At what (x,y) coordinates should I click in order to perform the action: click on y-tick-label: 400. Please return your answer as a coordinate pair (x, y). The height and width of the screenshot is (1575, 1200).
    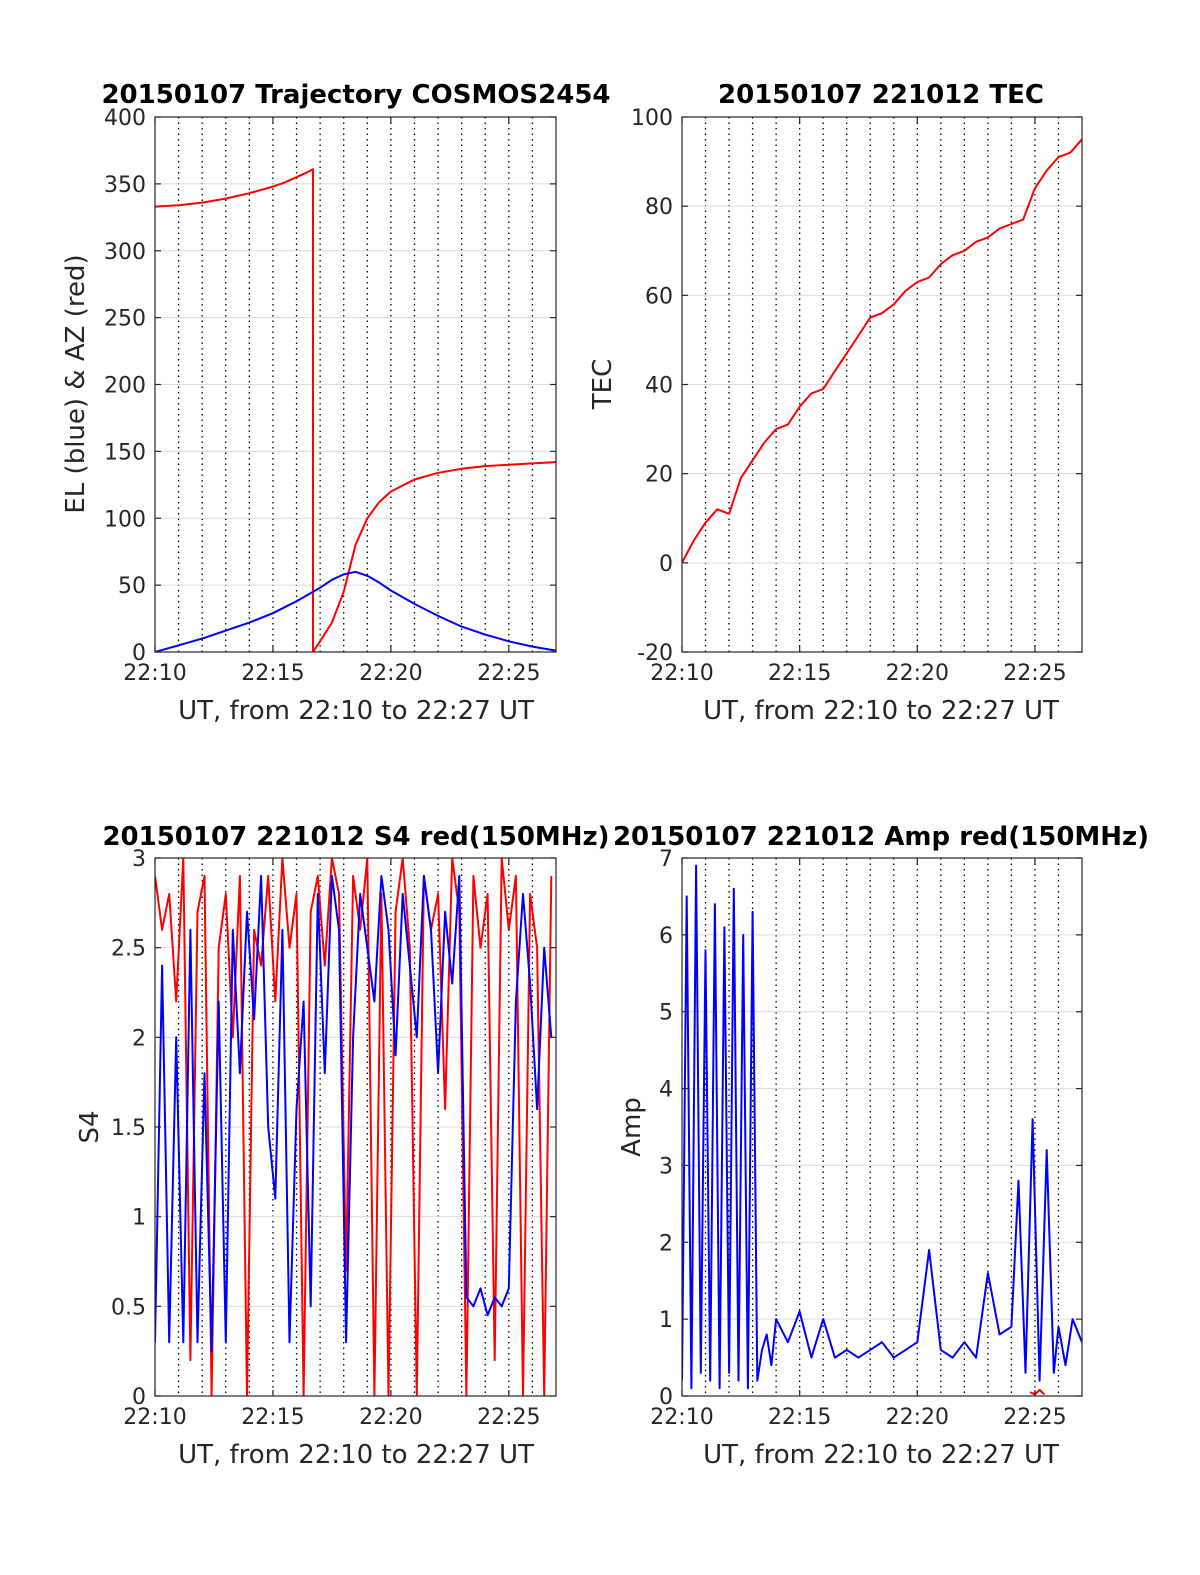
    Looking at the image, I should click on (125, 118).